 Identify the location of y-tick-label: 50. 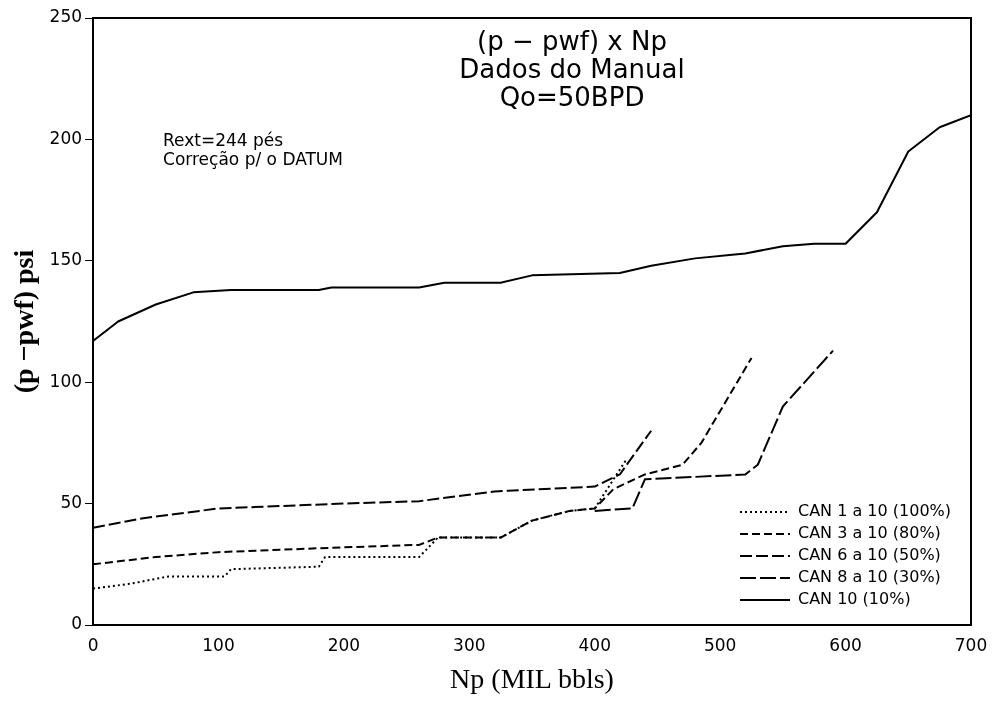
(71, 502).